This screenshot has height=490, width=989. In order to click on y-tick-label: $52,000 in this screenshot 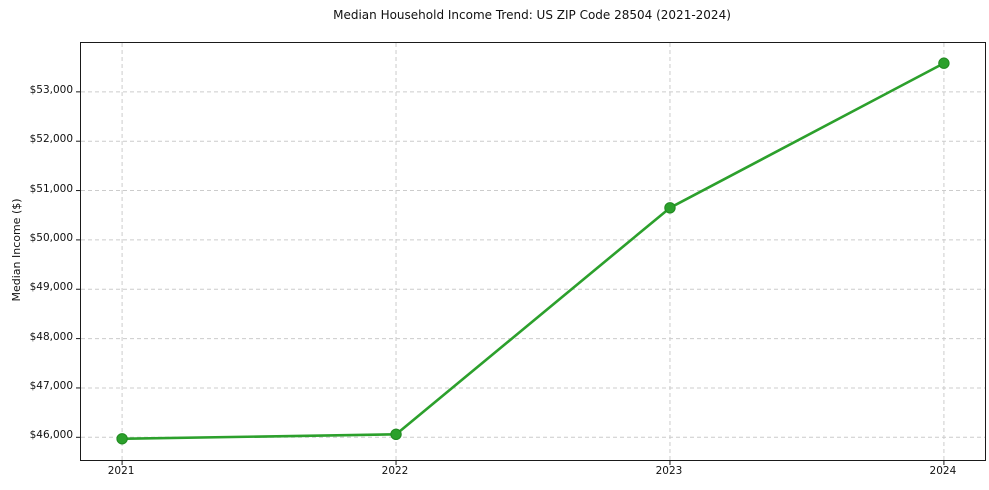, I will do `click(51, 139)`.